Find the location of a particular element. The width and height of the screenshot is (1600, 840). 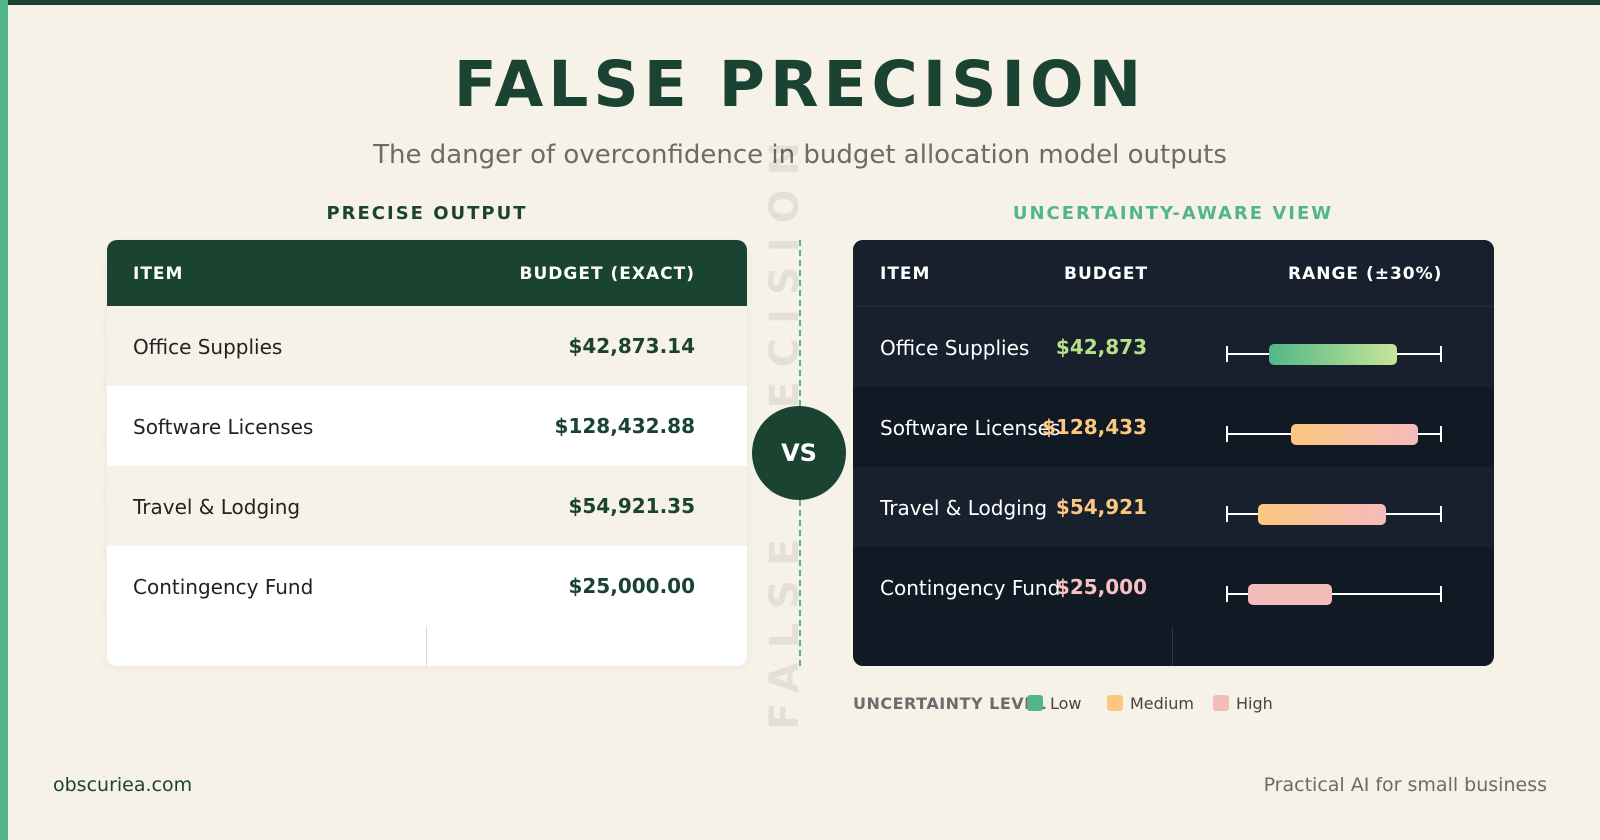

legend-item-medium: Medium is located at coordinates (1150, 703).